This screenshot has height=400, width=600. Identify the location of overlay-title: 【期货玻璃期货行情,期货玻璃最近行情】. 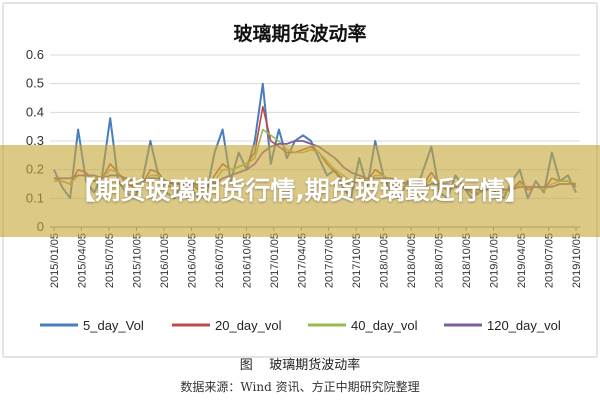
(300, 190).